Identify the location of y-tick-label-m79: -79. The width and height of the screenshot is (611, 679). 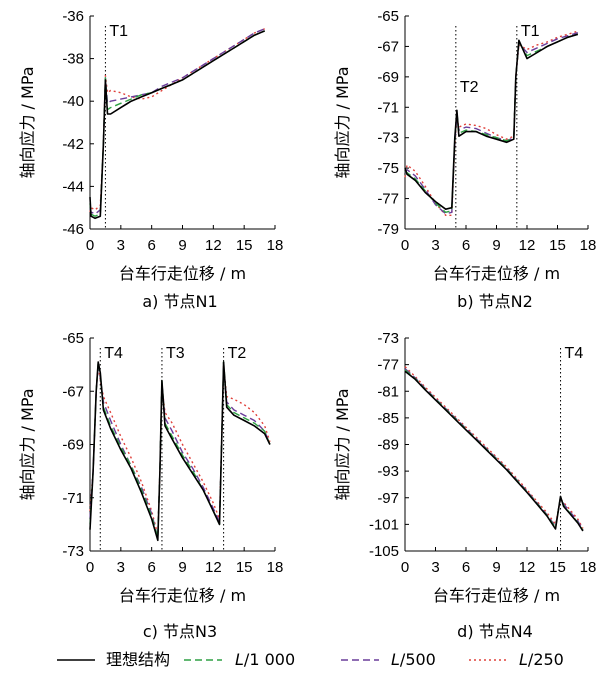
(388, 229).